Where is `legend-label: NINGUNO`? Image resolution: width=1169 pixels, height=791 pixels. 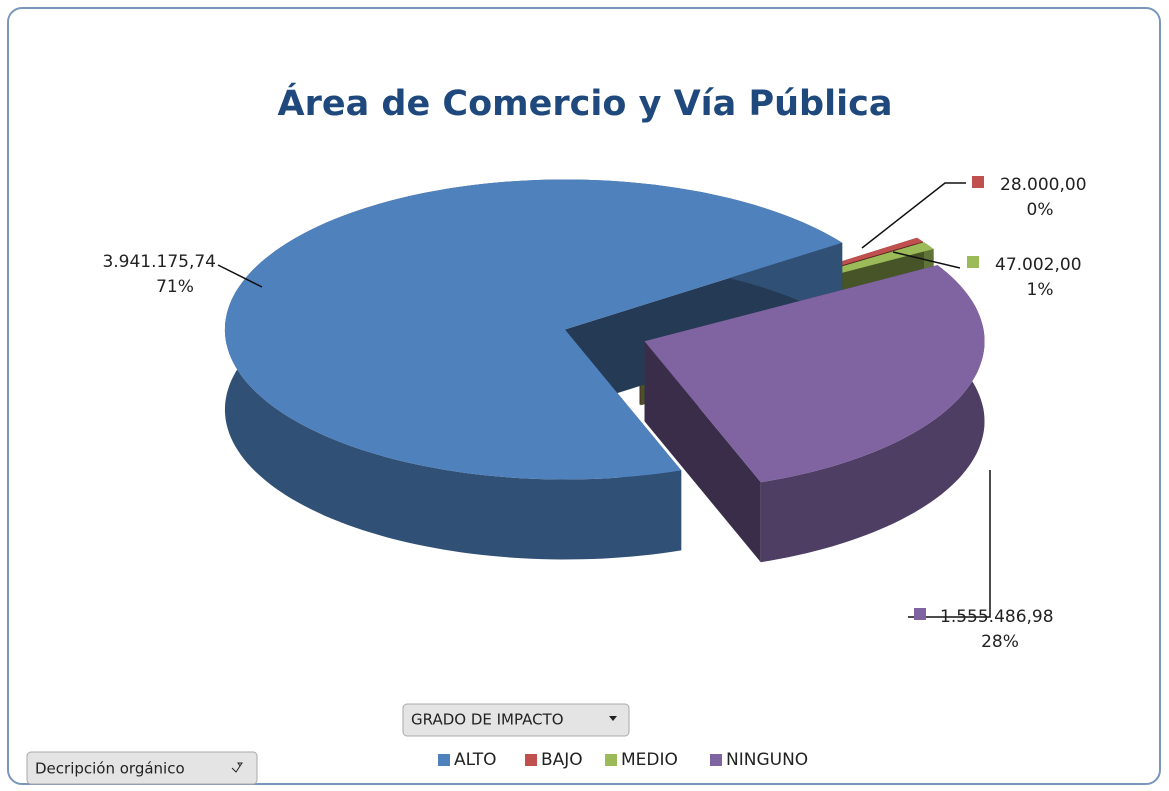 legend-label: NINGUNO is located at coordinates (767, 760).